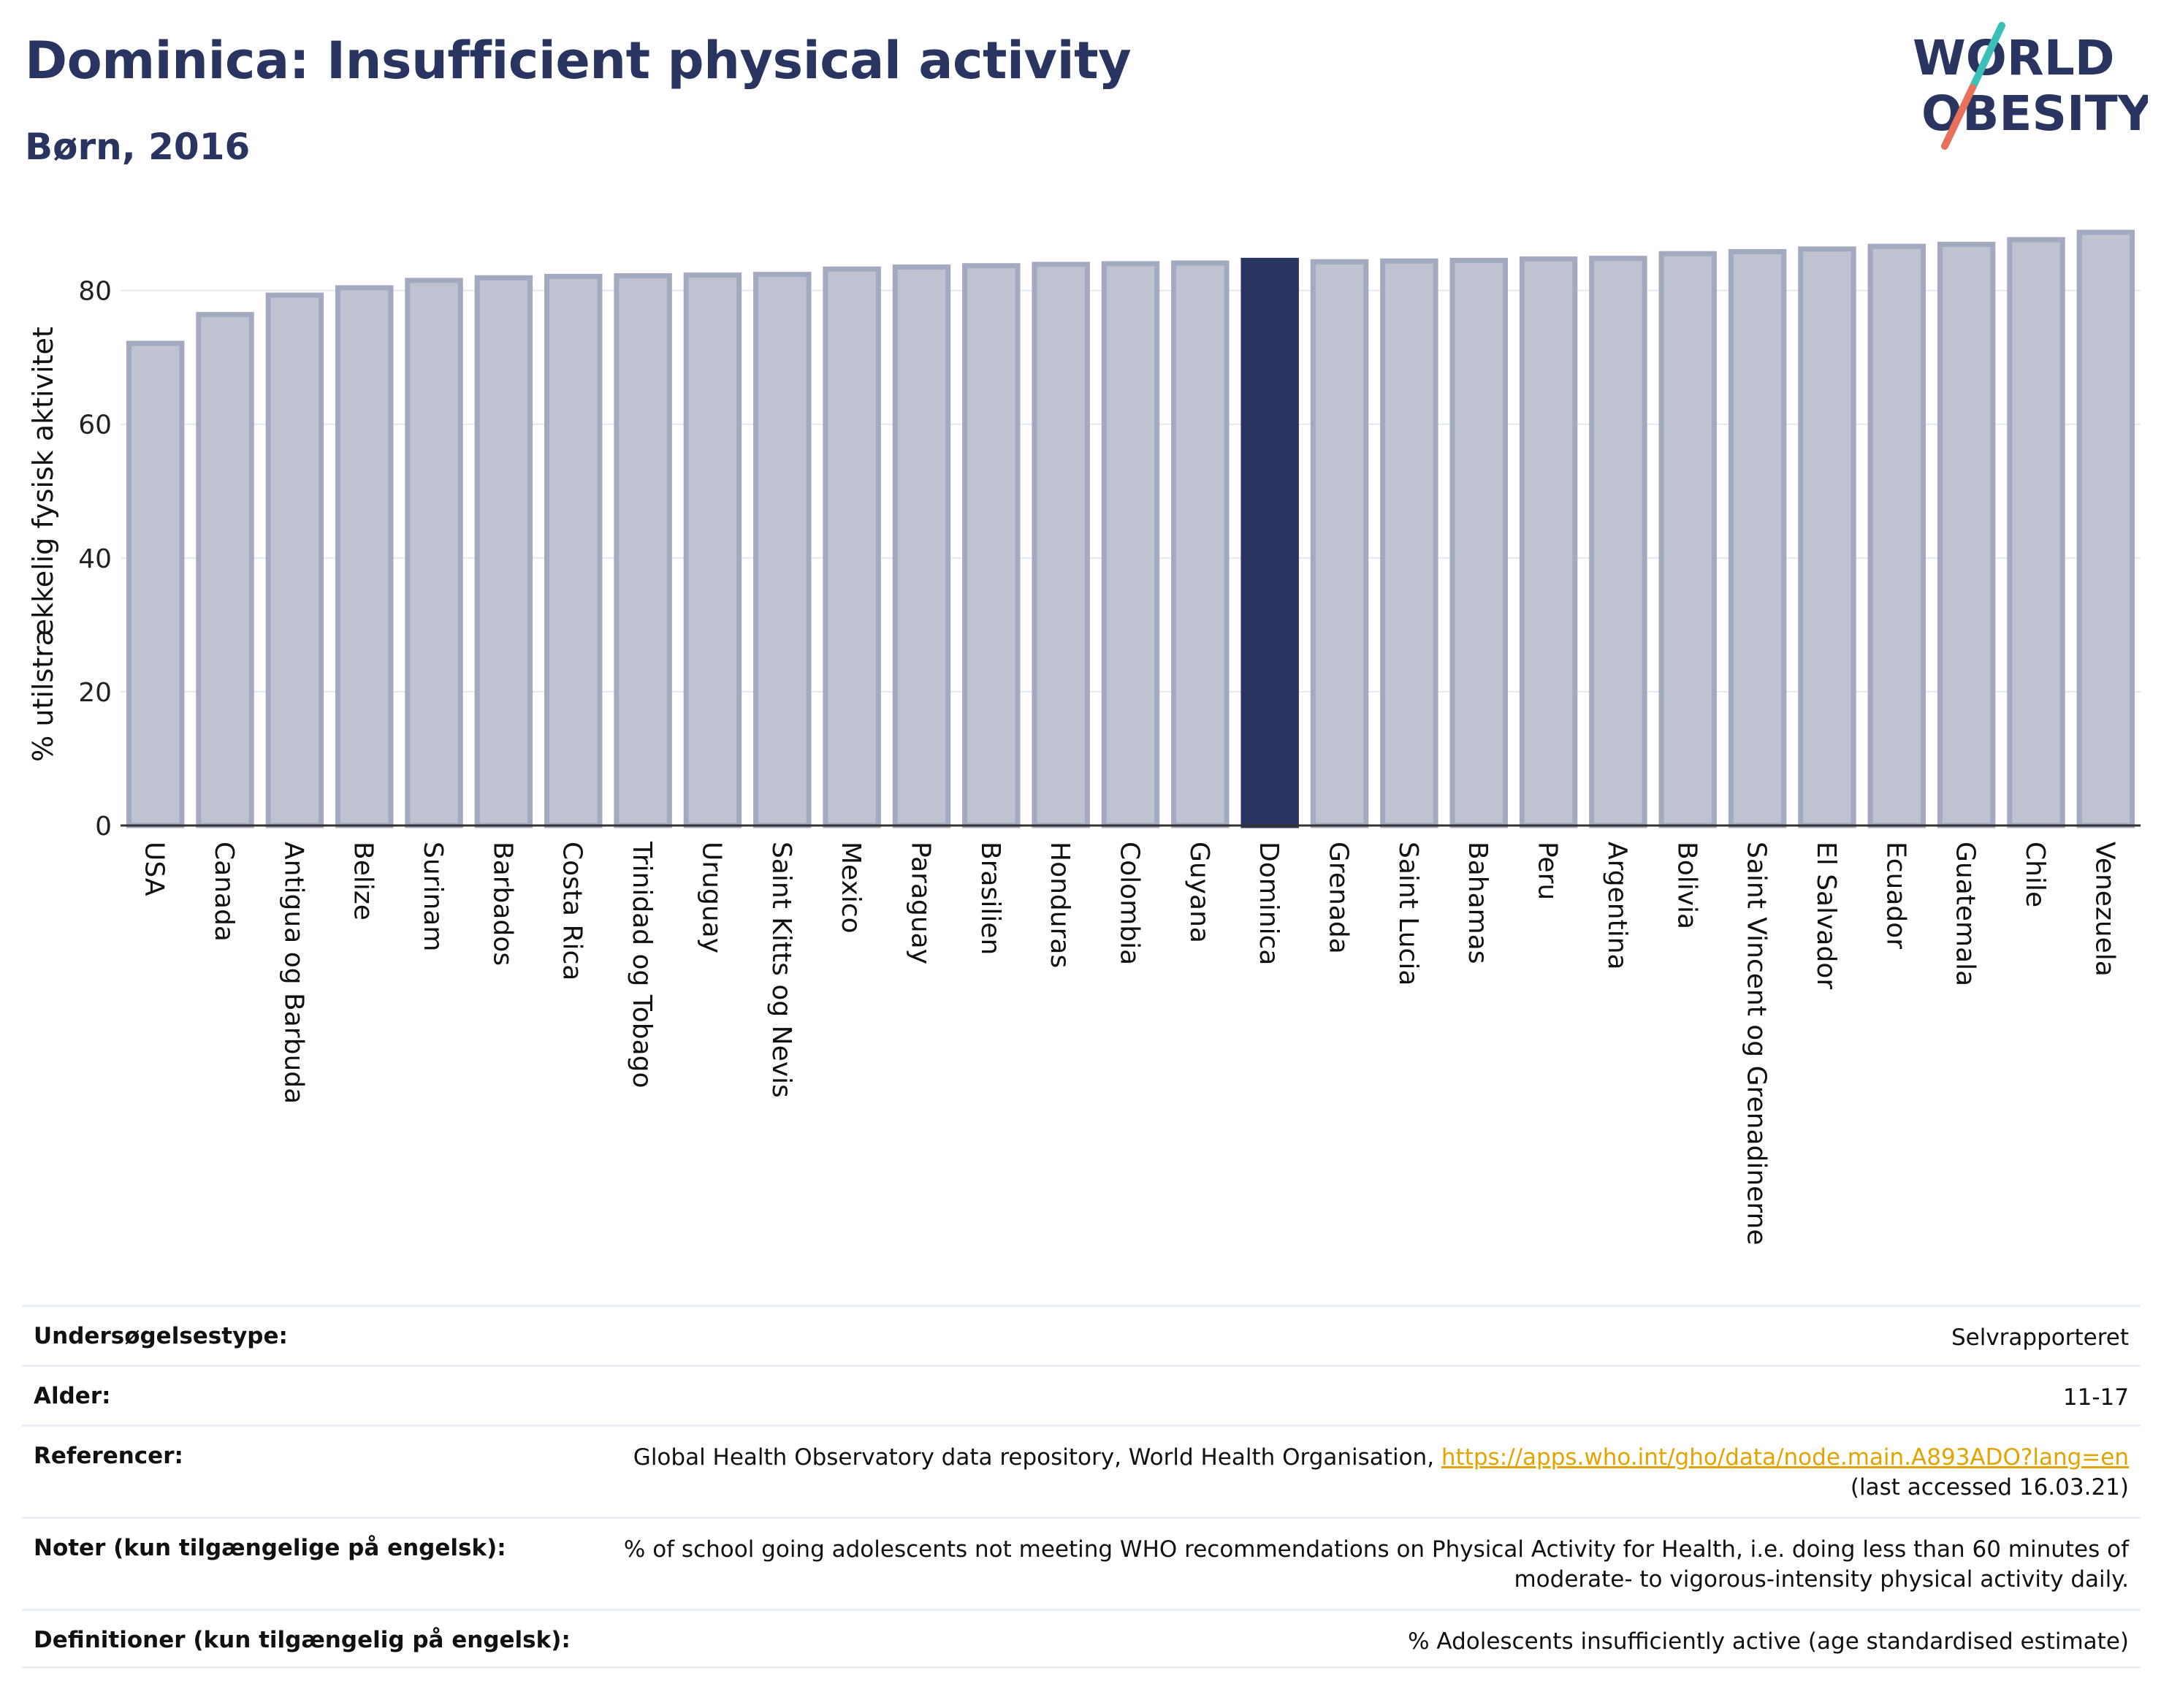 The image size is (2161, 1708). Describe the element at coordinates (1966, 914) in the screenshot. I see `x-tick-label: Guatemala` at that location.